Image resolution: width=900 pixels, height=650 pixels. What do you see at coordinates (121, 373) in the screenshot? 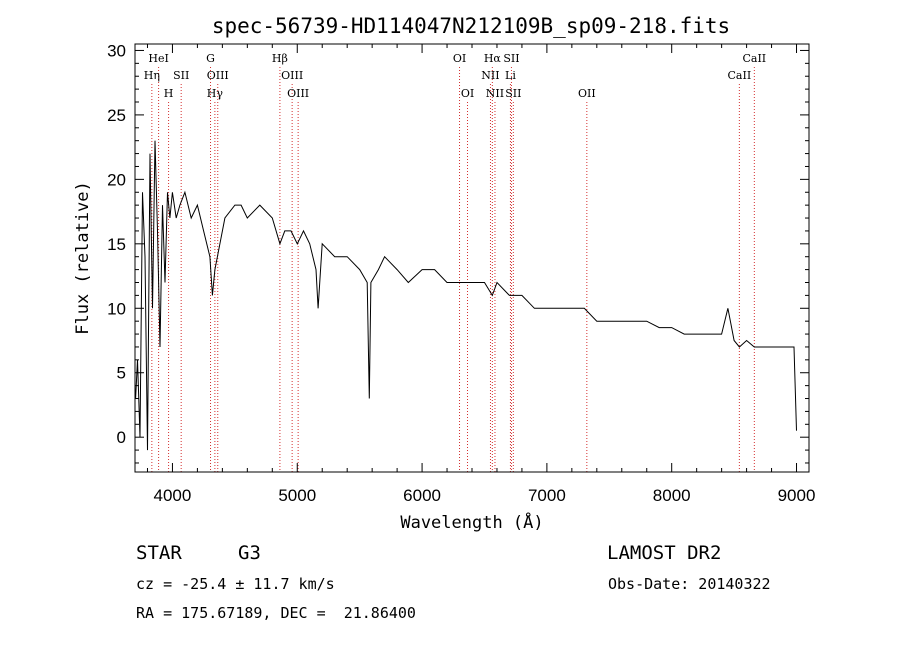
I see `y-tick-label: 5` at bounding box center [121, 373].